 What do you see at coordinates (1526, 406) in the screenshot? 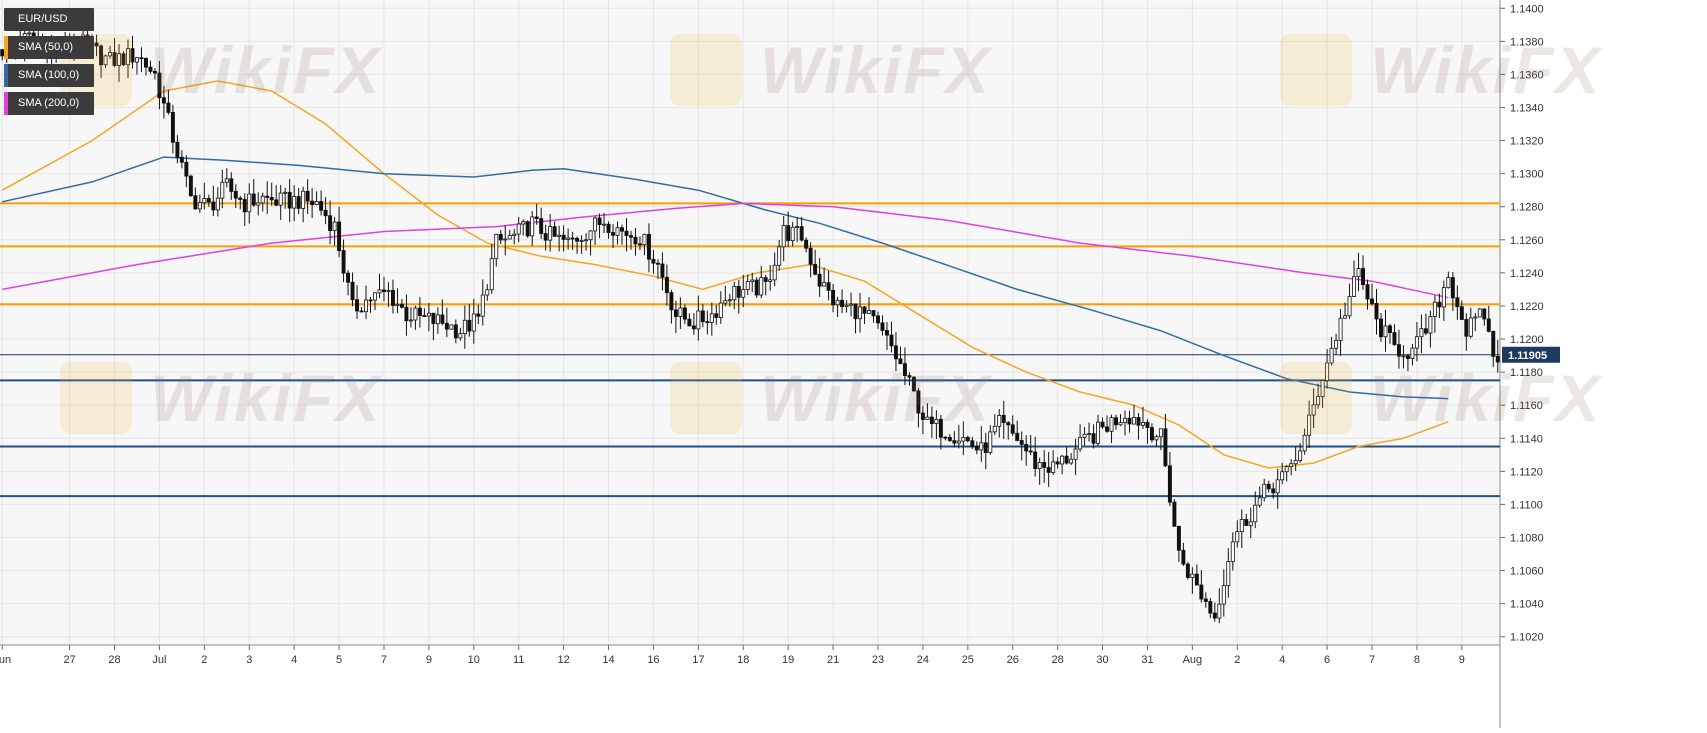
I see `y-tick-label: 1.1160` at bounding box center [1526, 406].